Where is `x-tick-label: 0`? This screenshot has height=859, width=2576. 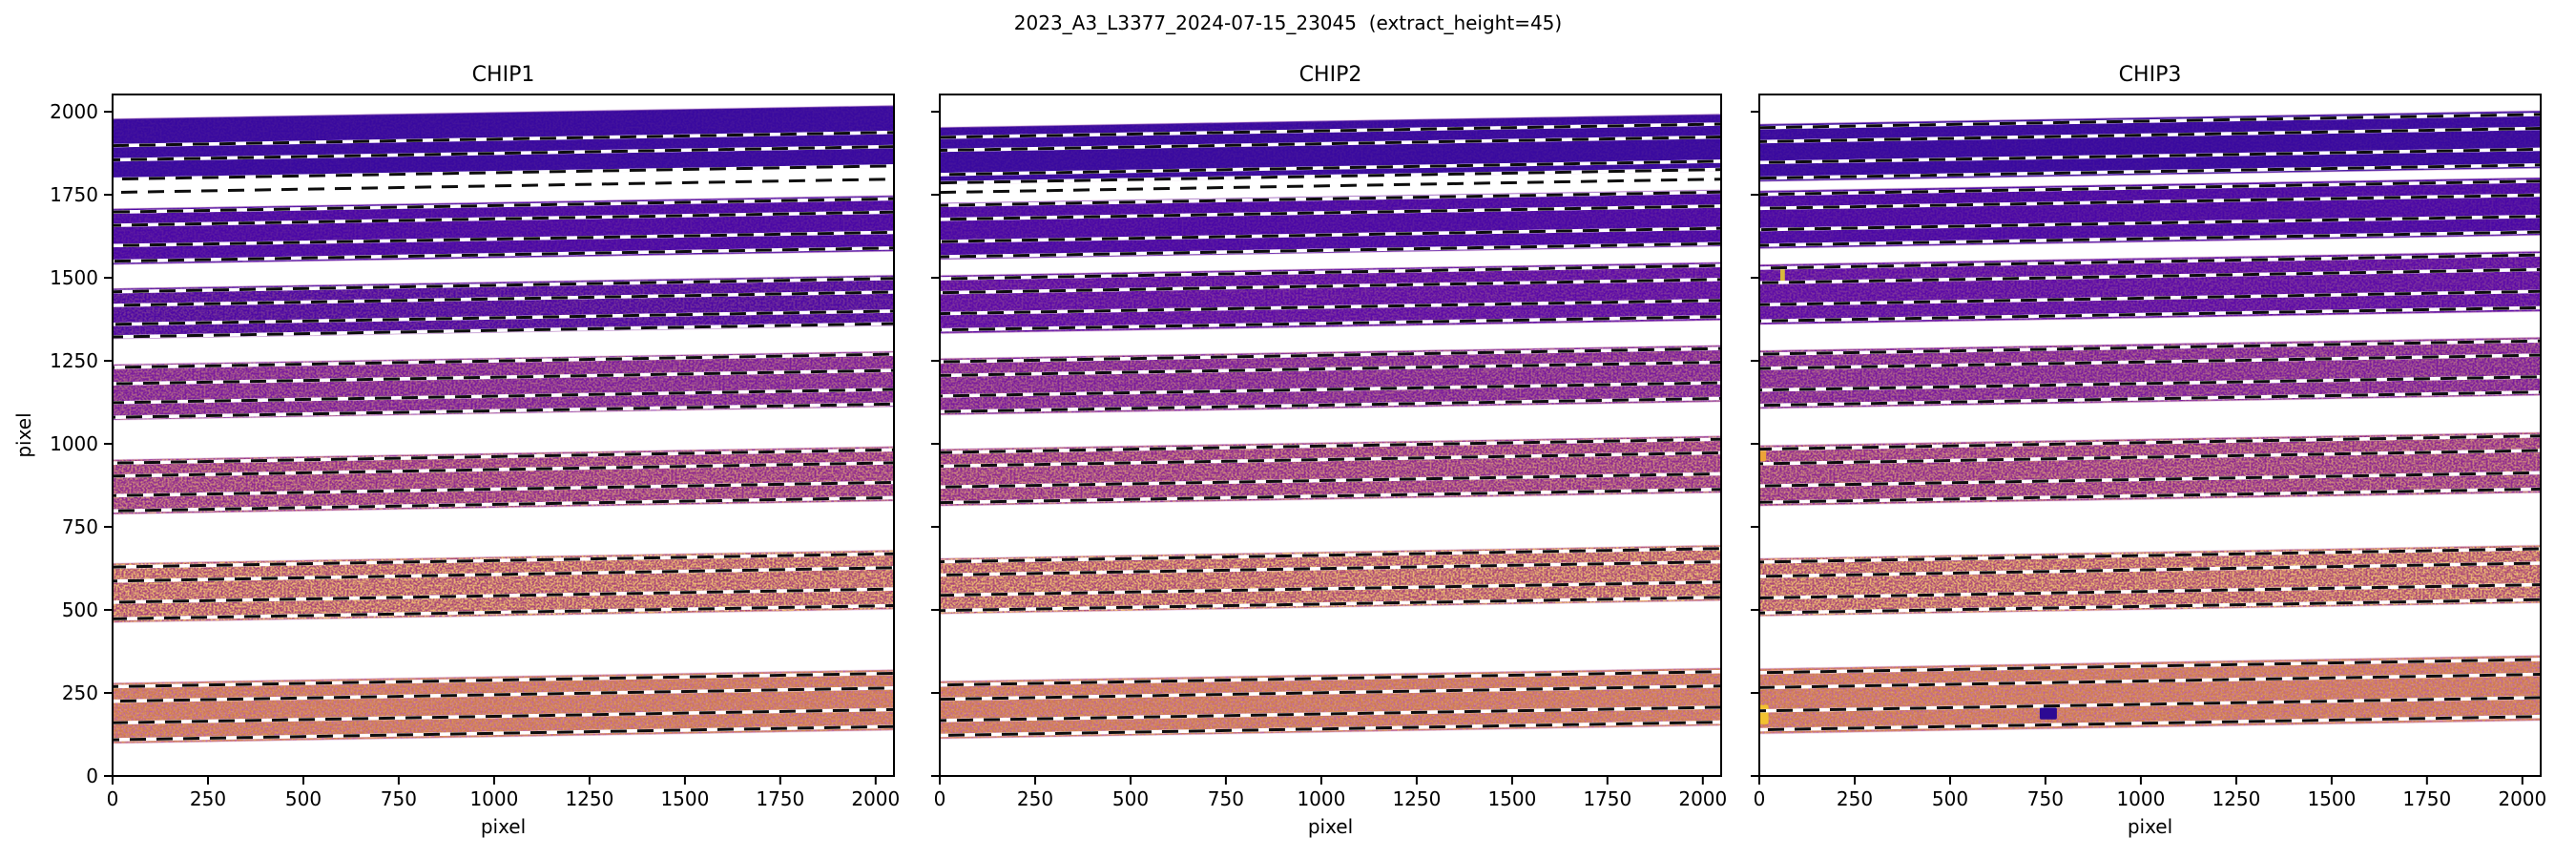 x-tick-label: 0 is located at coordinates (113, 798).